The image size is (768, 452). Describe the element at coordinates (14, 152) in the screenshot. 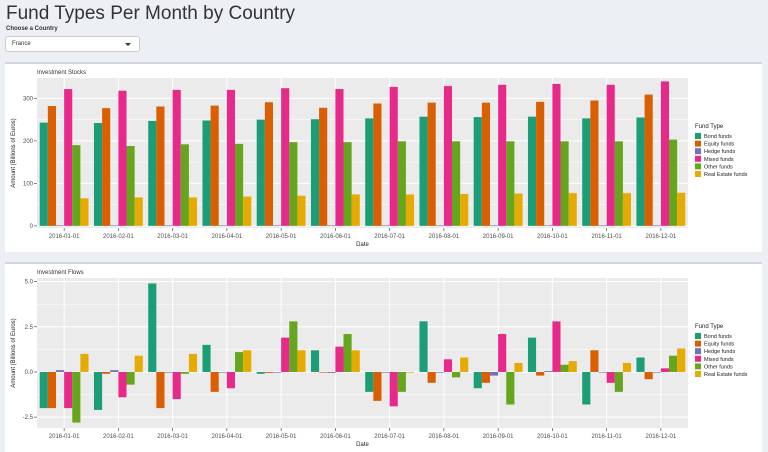

I see `y-axis-label: Amount (Billions of Euros)` at that location.